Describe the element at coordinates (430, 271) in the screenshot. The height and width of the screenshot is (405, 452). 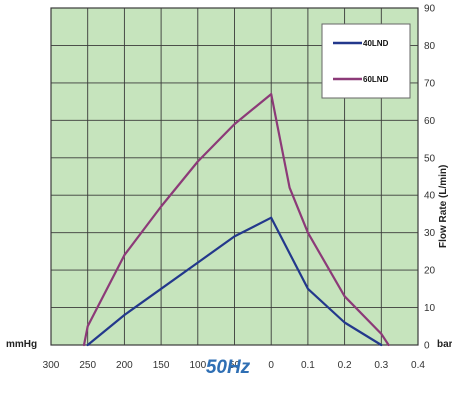
I see `y-tick-label: 20` at that location.